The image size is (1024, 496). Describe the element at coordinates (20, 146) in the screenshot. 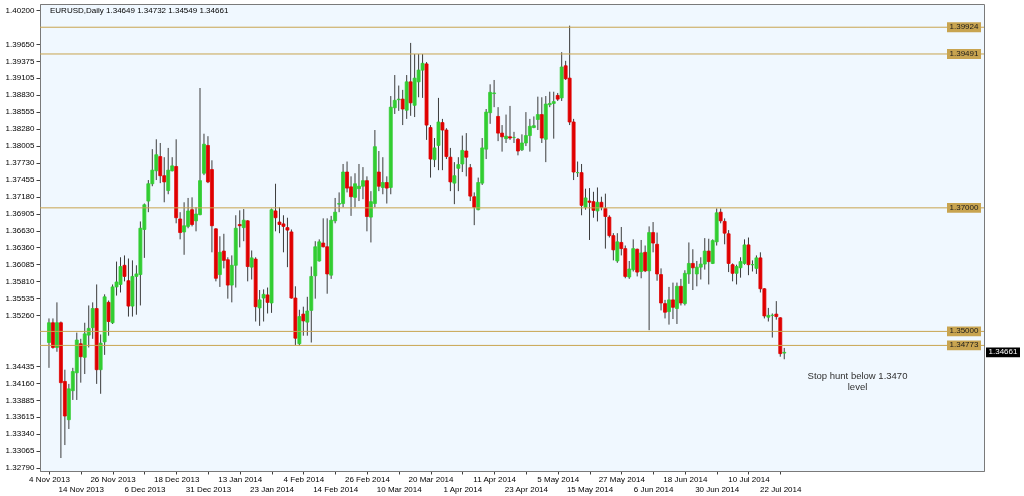

I see `y-tick-label: 1.38005` at that location.